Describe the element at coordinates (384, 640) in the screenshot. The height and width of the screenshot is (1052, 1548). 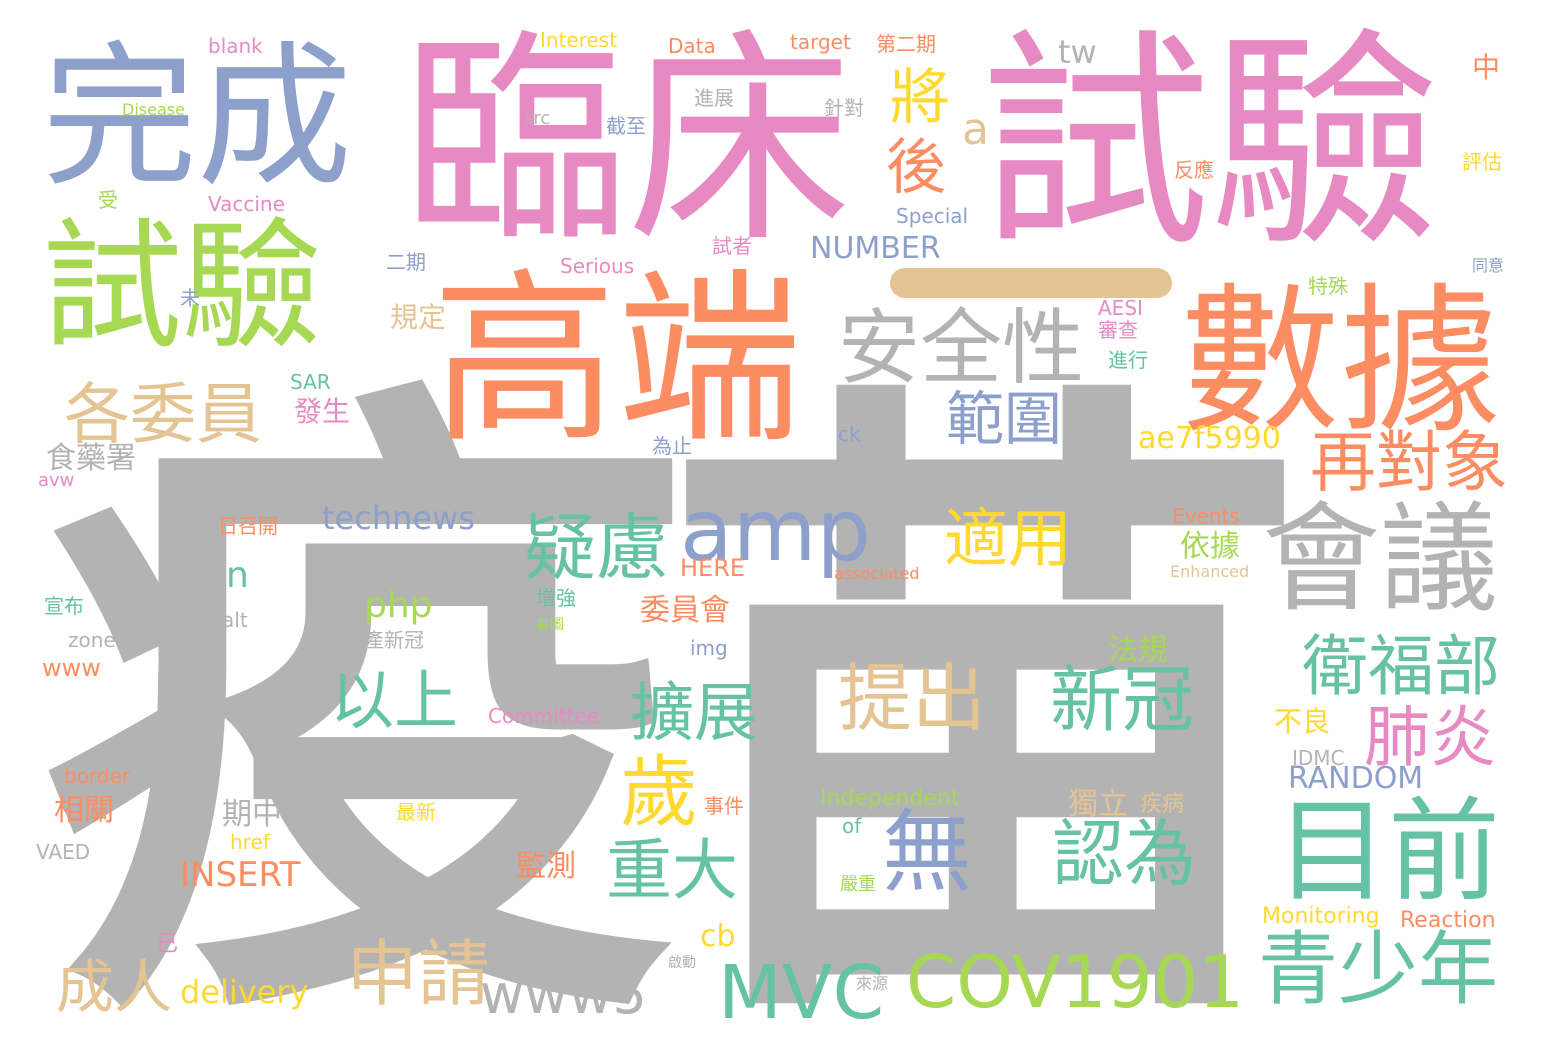
I see `word-guichan: 國產新冠` at that location.